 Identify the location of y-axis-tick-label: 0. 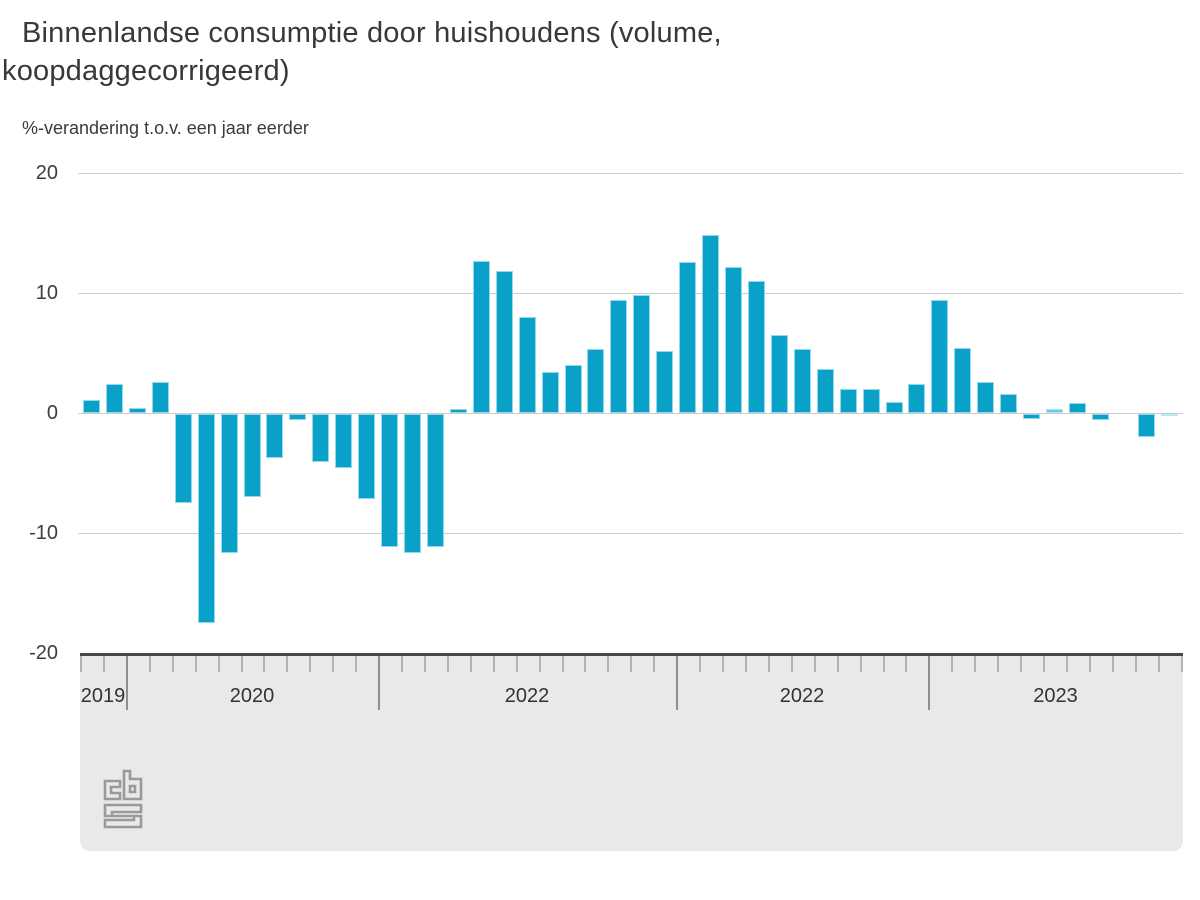
(52, 413).